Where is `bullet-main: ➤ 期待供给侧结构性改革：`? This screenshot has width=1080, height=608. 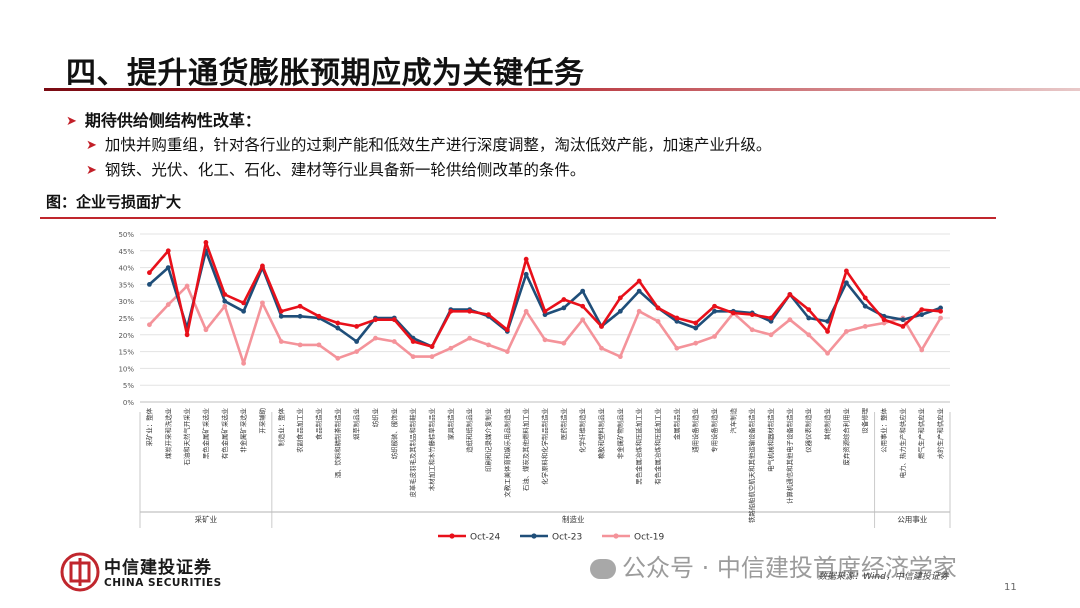
bullet-main: ➤ 期待供给侧结构性改革： is located at coordinates (163, 119).